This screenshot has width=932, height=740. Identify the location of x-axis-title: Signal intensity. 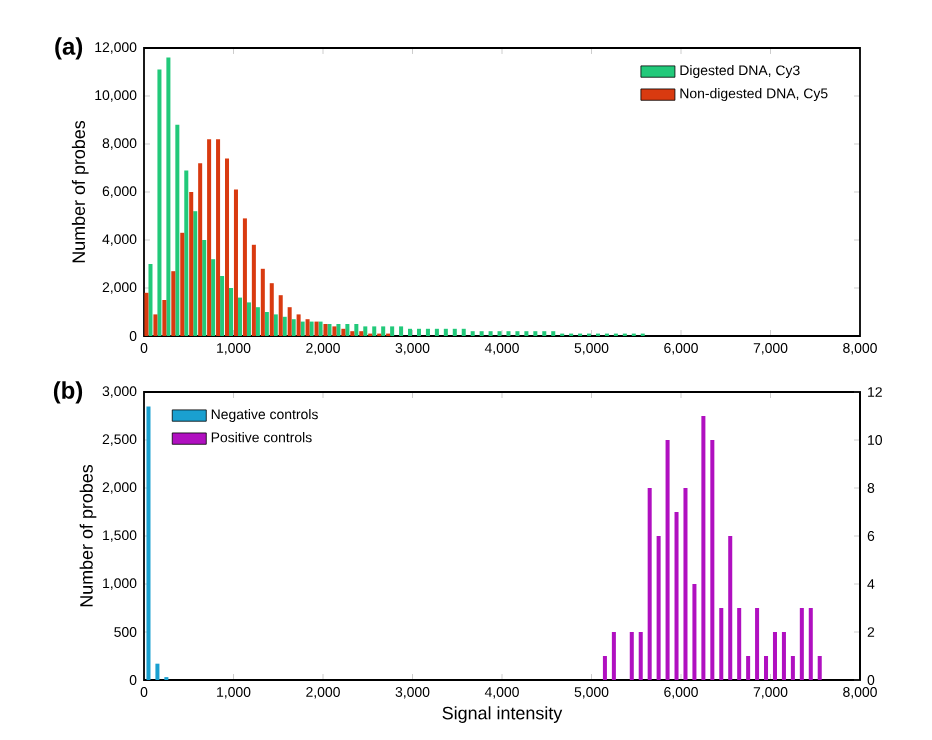
(502, 714).